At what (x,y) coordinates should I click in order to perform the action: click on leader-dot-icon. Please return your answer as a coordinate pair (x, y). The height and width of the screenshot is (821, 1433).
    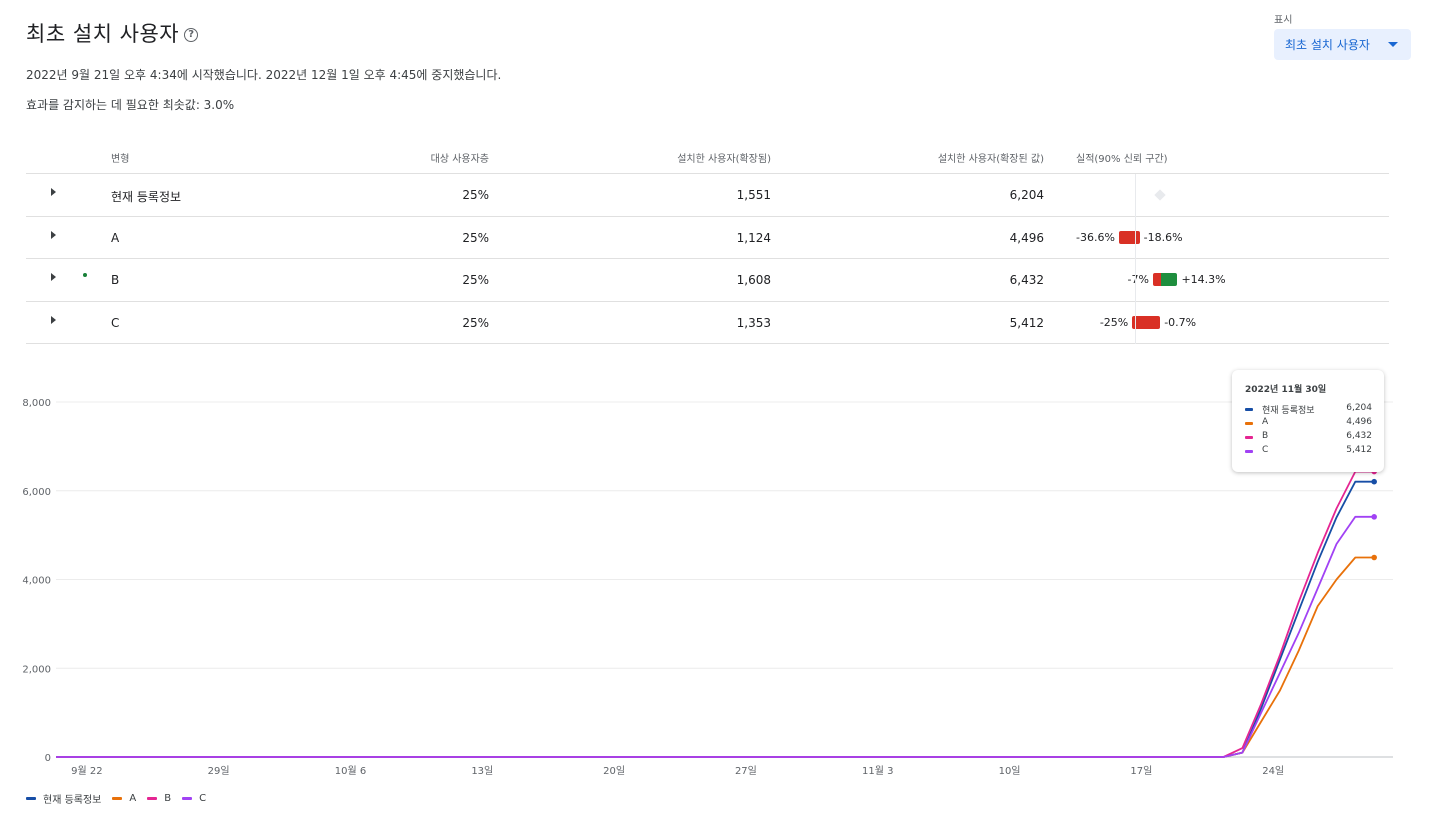
    Looking at the image, I should click on (85, 275).